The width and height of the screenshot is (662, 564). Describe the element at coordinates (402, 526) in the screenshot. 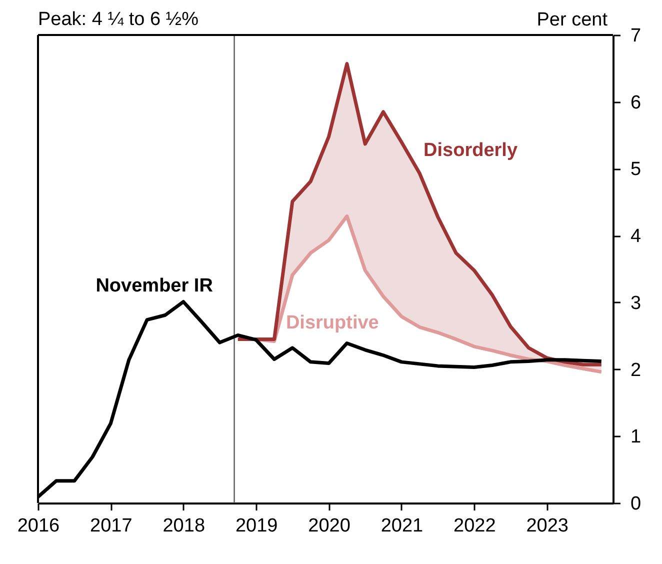

I see `x-tick-label: 2021` at that location.